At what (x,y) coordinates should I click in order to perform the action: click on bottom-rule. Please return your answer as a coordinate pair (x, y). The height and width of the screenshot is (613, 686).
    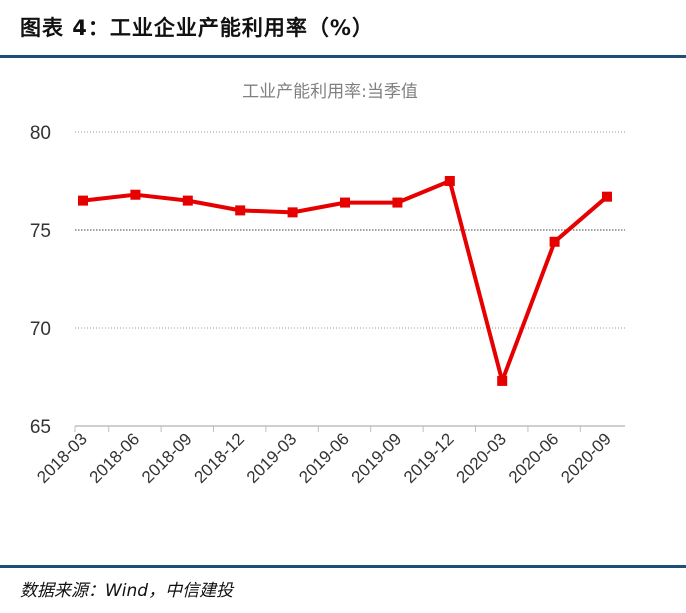
    Looking at the image, I should click on (343, 566).